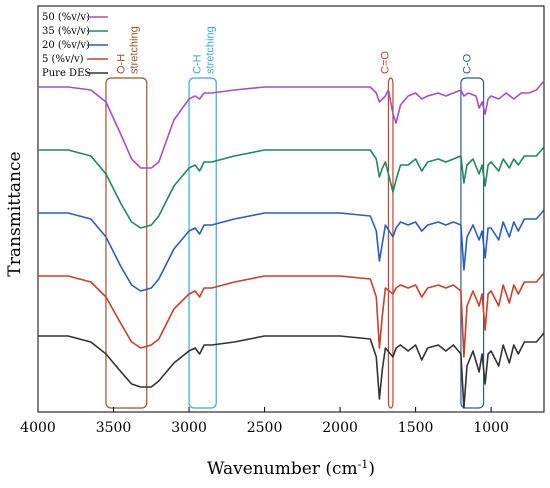 The width and height of the screenshot is (550, 488). What do you see at coordinates (114, 428) in the screenshot?
I see `x-tick-label-1: 3500` at bounding box center [114, 428].